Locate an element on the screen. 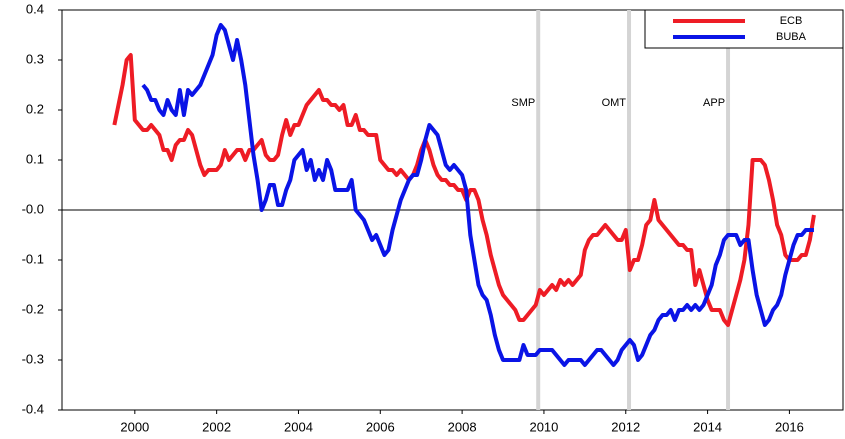 This screenshot has width=845, height=439. y-tick-label: -0.2 is located at coordinates (33, 308).